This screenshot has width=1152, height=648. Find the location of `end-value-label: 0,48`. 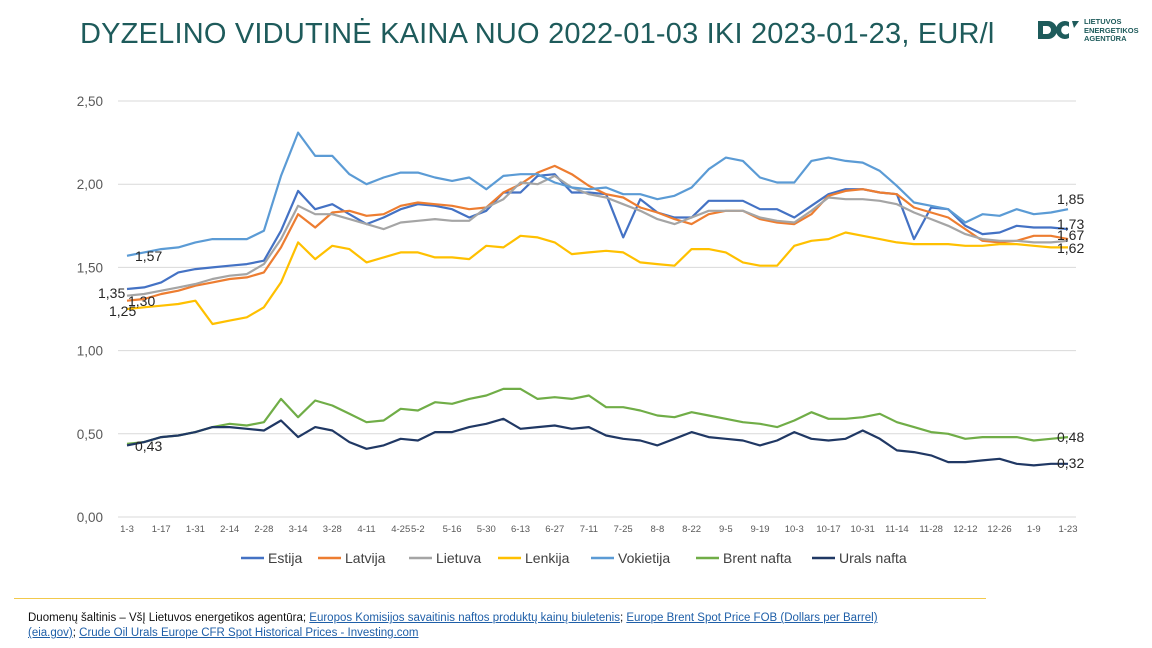

end-value-label: 0,48 is located at coordinates (1070, 437).